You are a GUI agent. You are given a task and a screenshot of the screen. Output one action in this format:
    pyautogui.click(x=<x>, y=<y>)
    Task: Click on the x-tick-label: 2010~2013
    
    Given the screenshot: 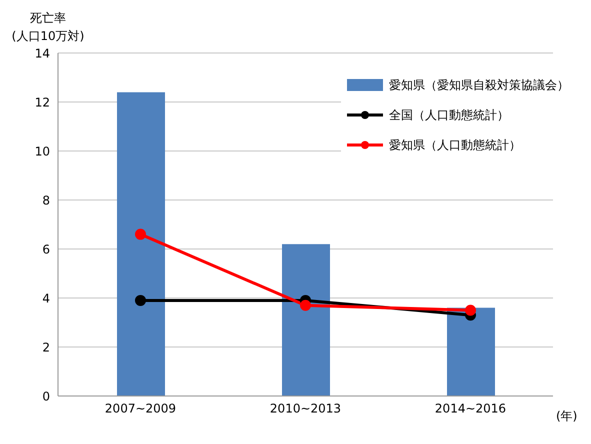 What is the action you would take?
    pyautogui.click(x=306, y=409)
    